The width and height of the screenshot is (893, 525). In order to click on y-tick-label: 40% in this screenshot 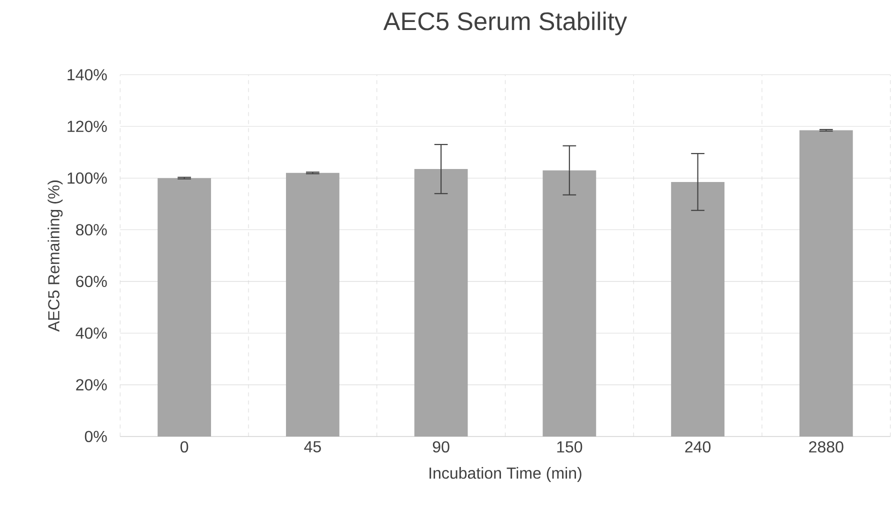, I will do `click(91, 333)`.